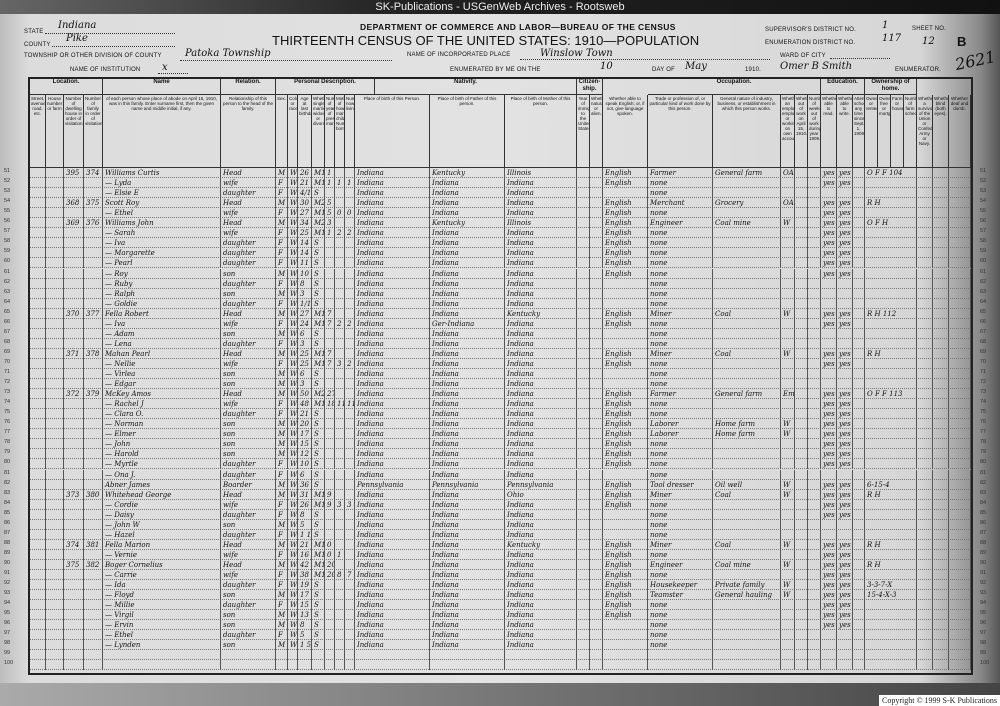  What do you see at coordinates (162, 484) in the screenshot?
I see `cell-n: Abner James` at bounding box center [162, 484].